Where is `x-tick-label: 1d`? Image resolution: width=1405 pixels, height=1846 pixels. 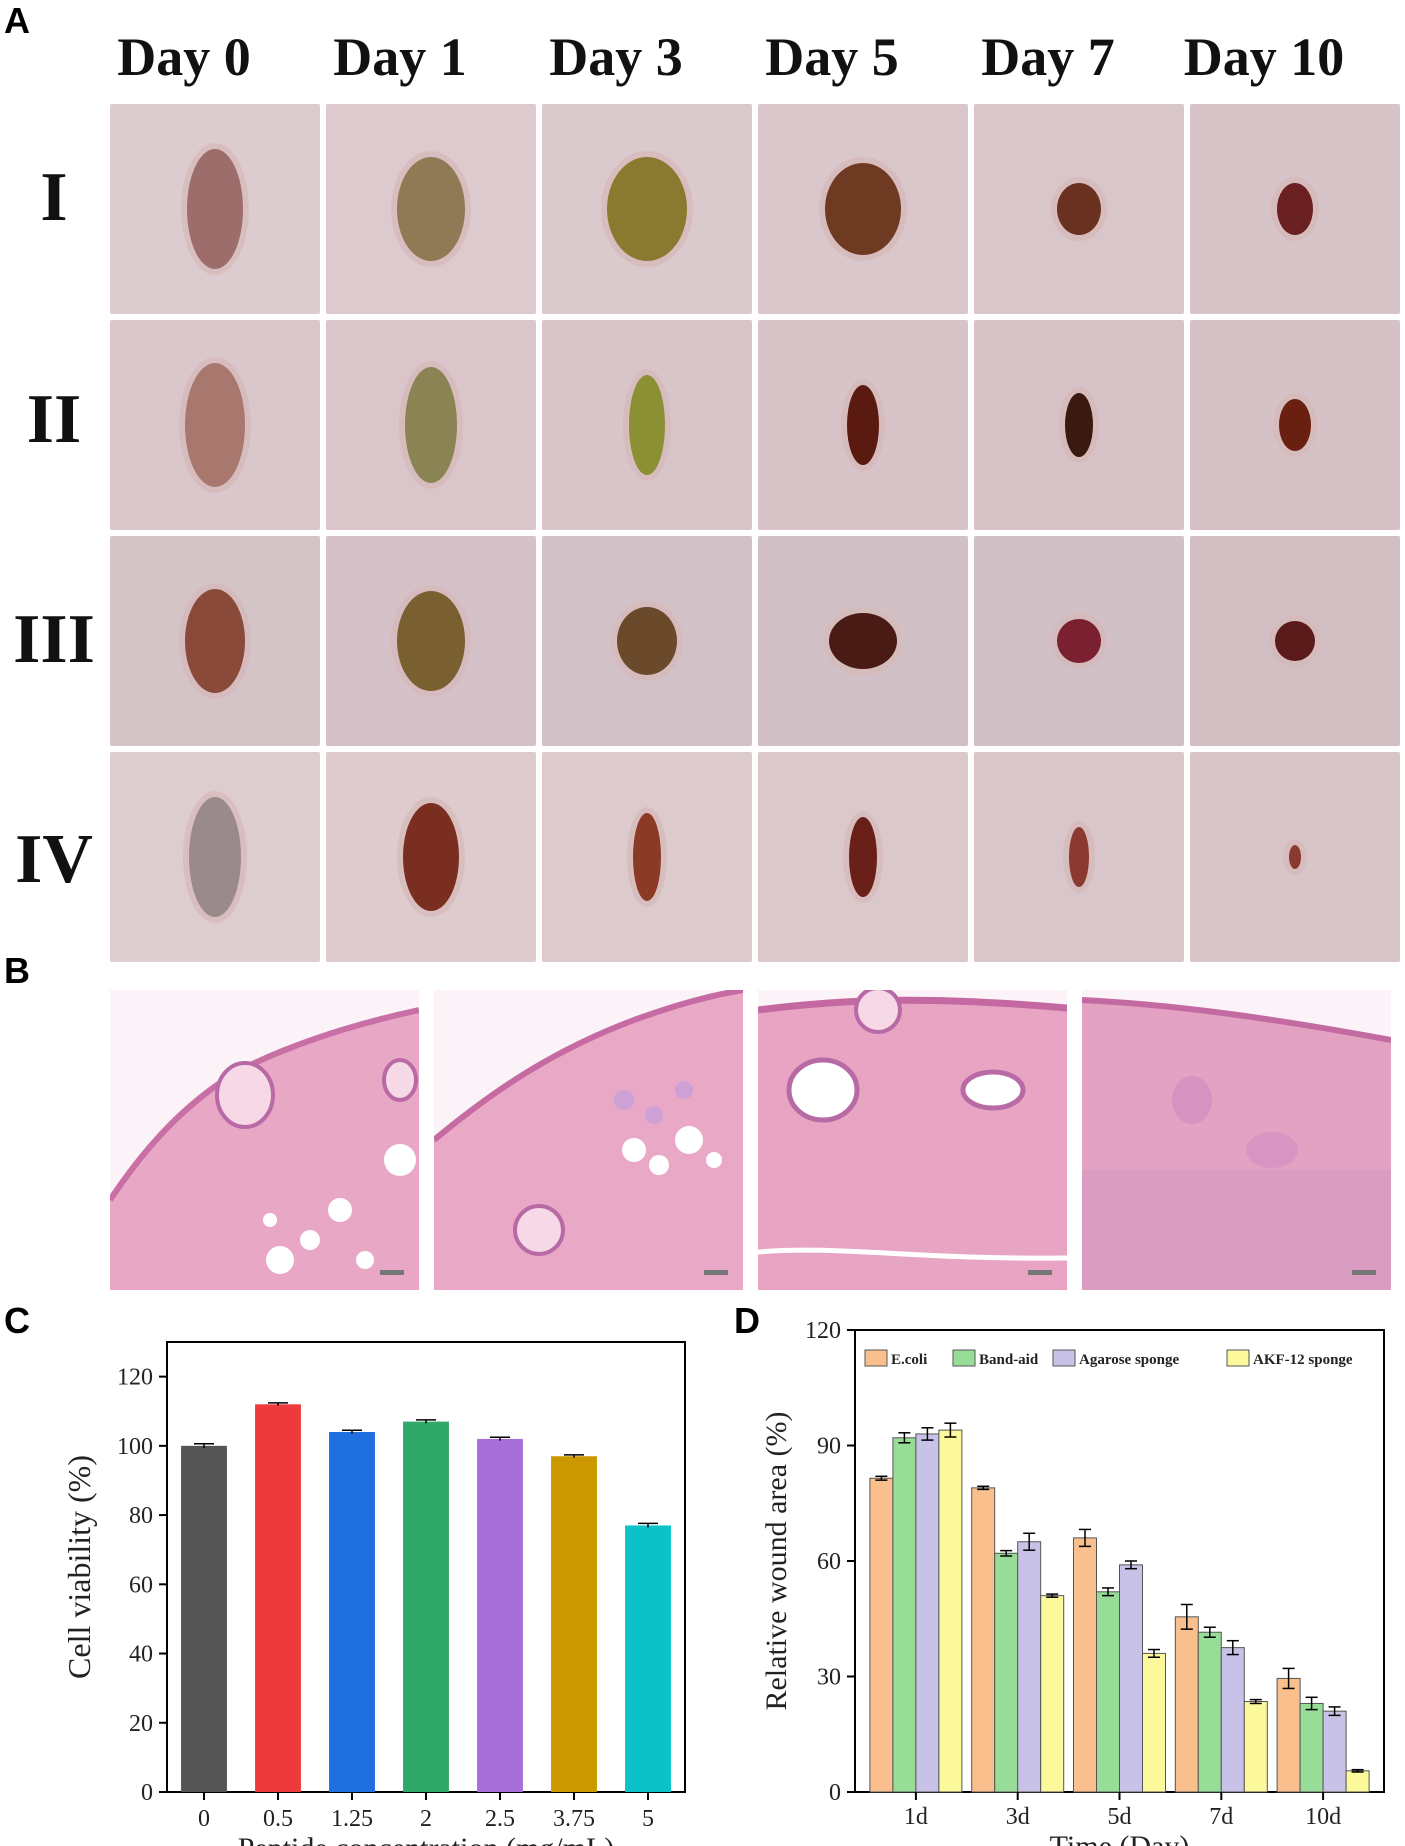
x-tick-label: 1d is located at coordinates (916, 1817).